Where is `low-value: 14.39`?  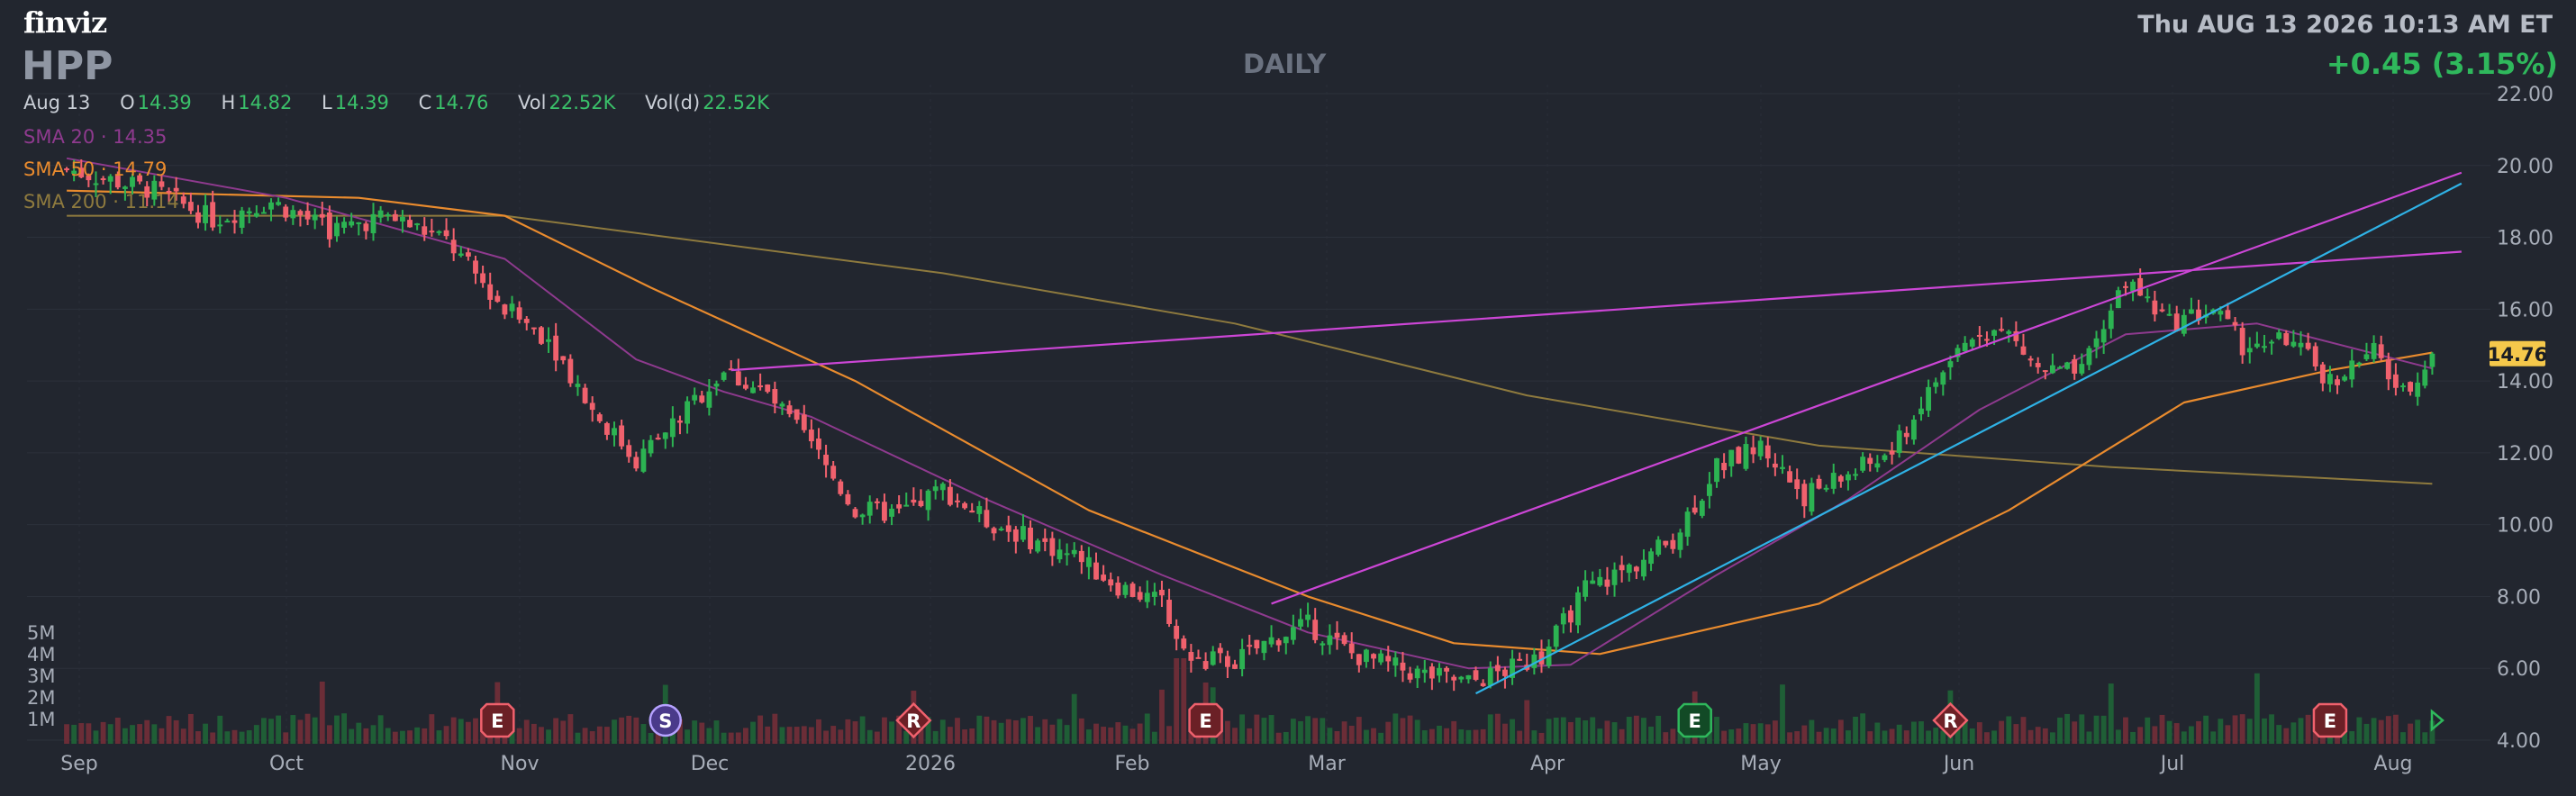 low-value: 14.39 is located at coordinates (361, 102).